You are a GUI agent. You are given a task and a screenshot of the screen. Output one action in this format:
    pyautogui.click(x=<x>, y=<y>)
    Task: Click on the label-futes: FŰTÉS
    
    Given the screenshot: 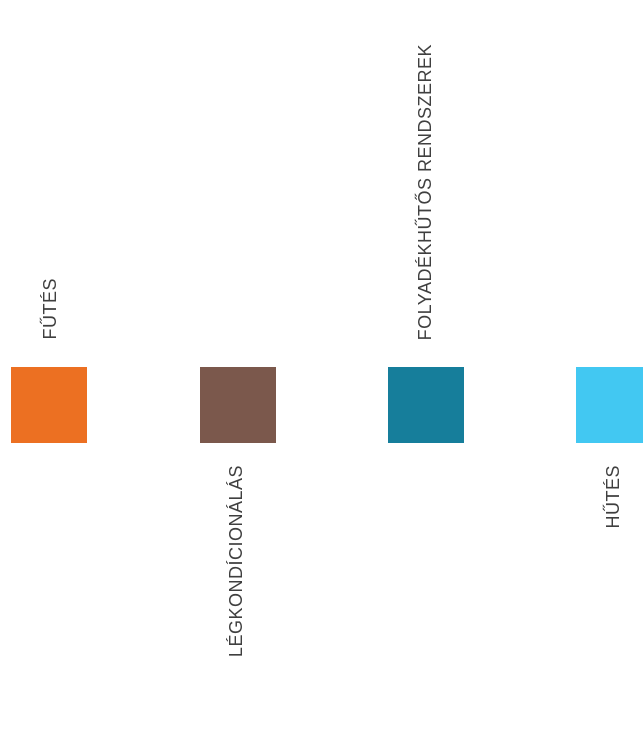 What is the action you would take?
    pyautogui.click(x=50, y=309)
    